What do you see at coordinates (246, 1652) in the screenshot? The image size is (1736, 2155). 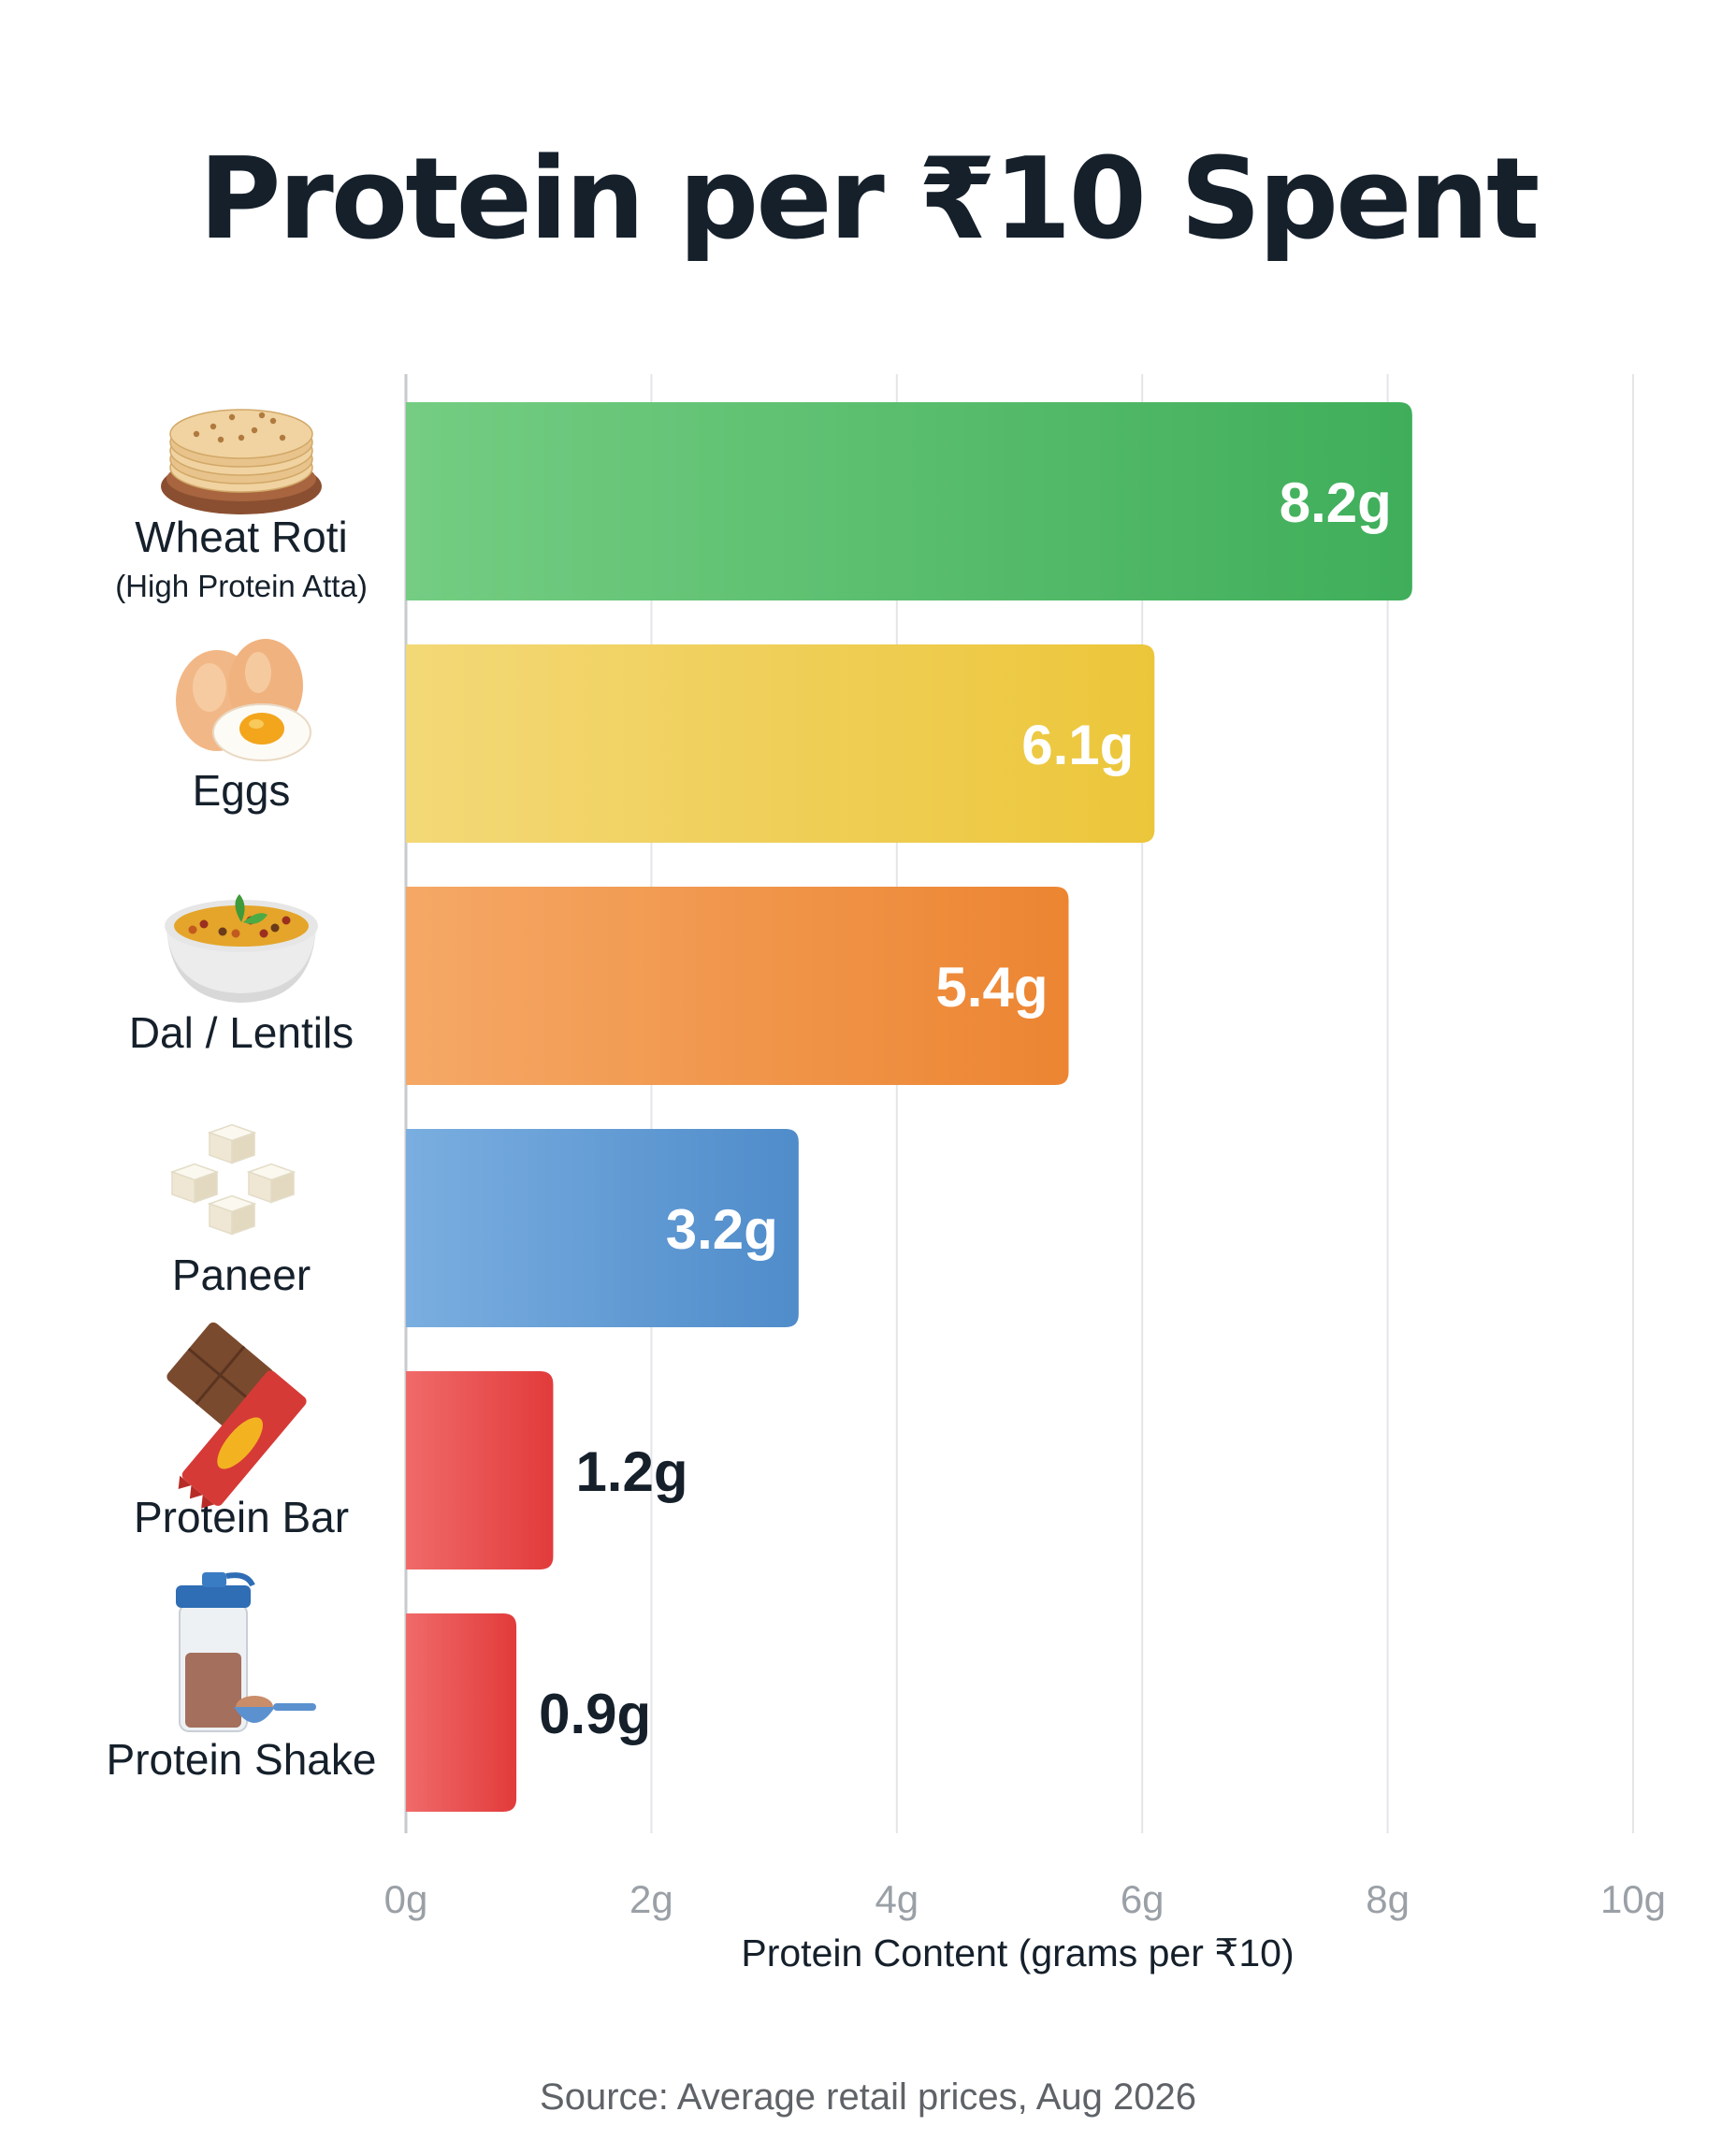 I see `protein-shake-icon` at bounding box center [246, 1652].